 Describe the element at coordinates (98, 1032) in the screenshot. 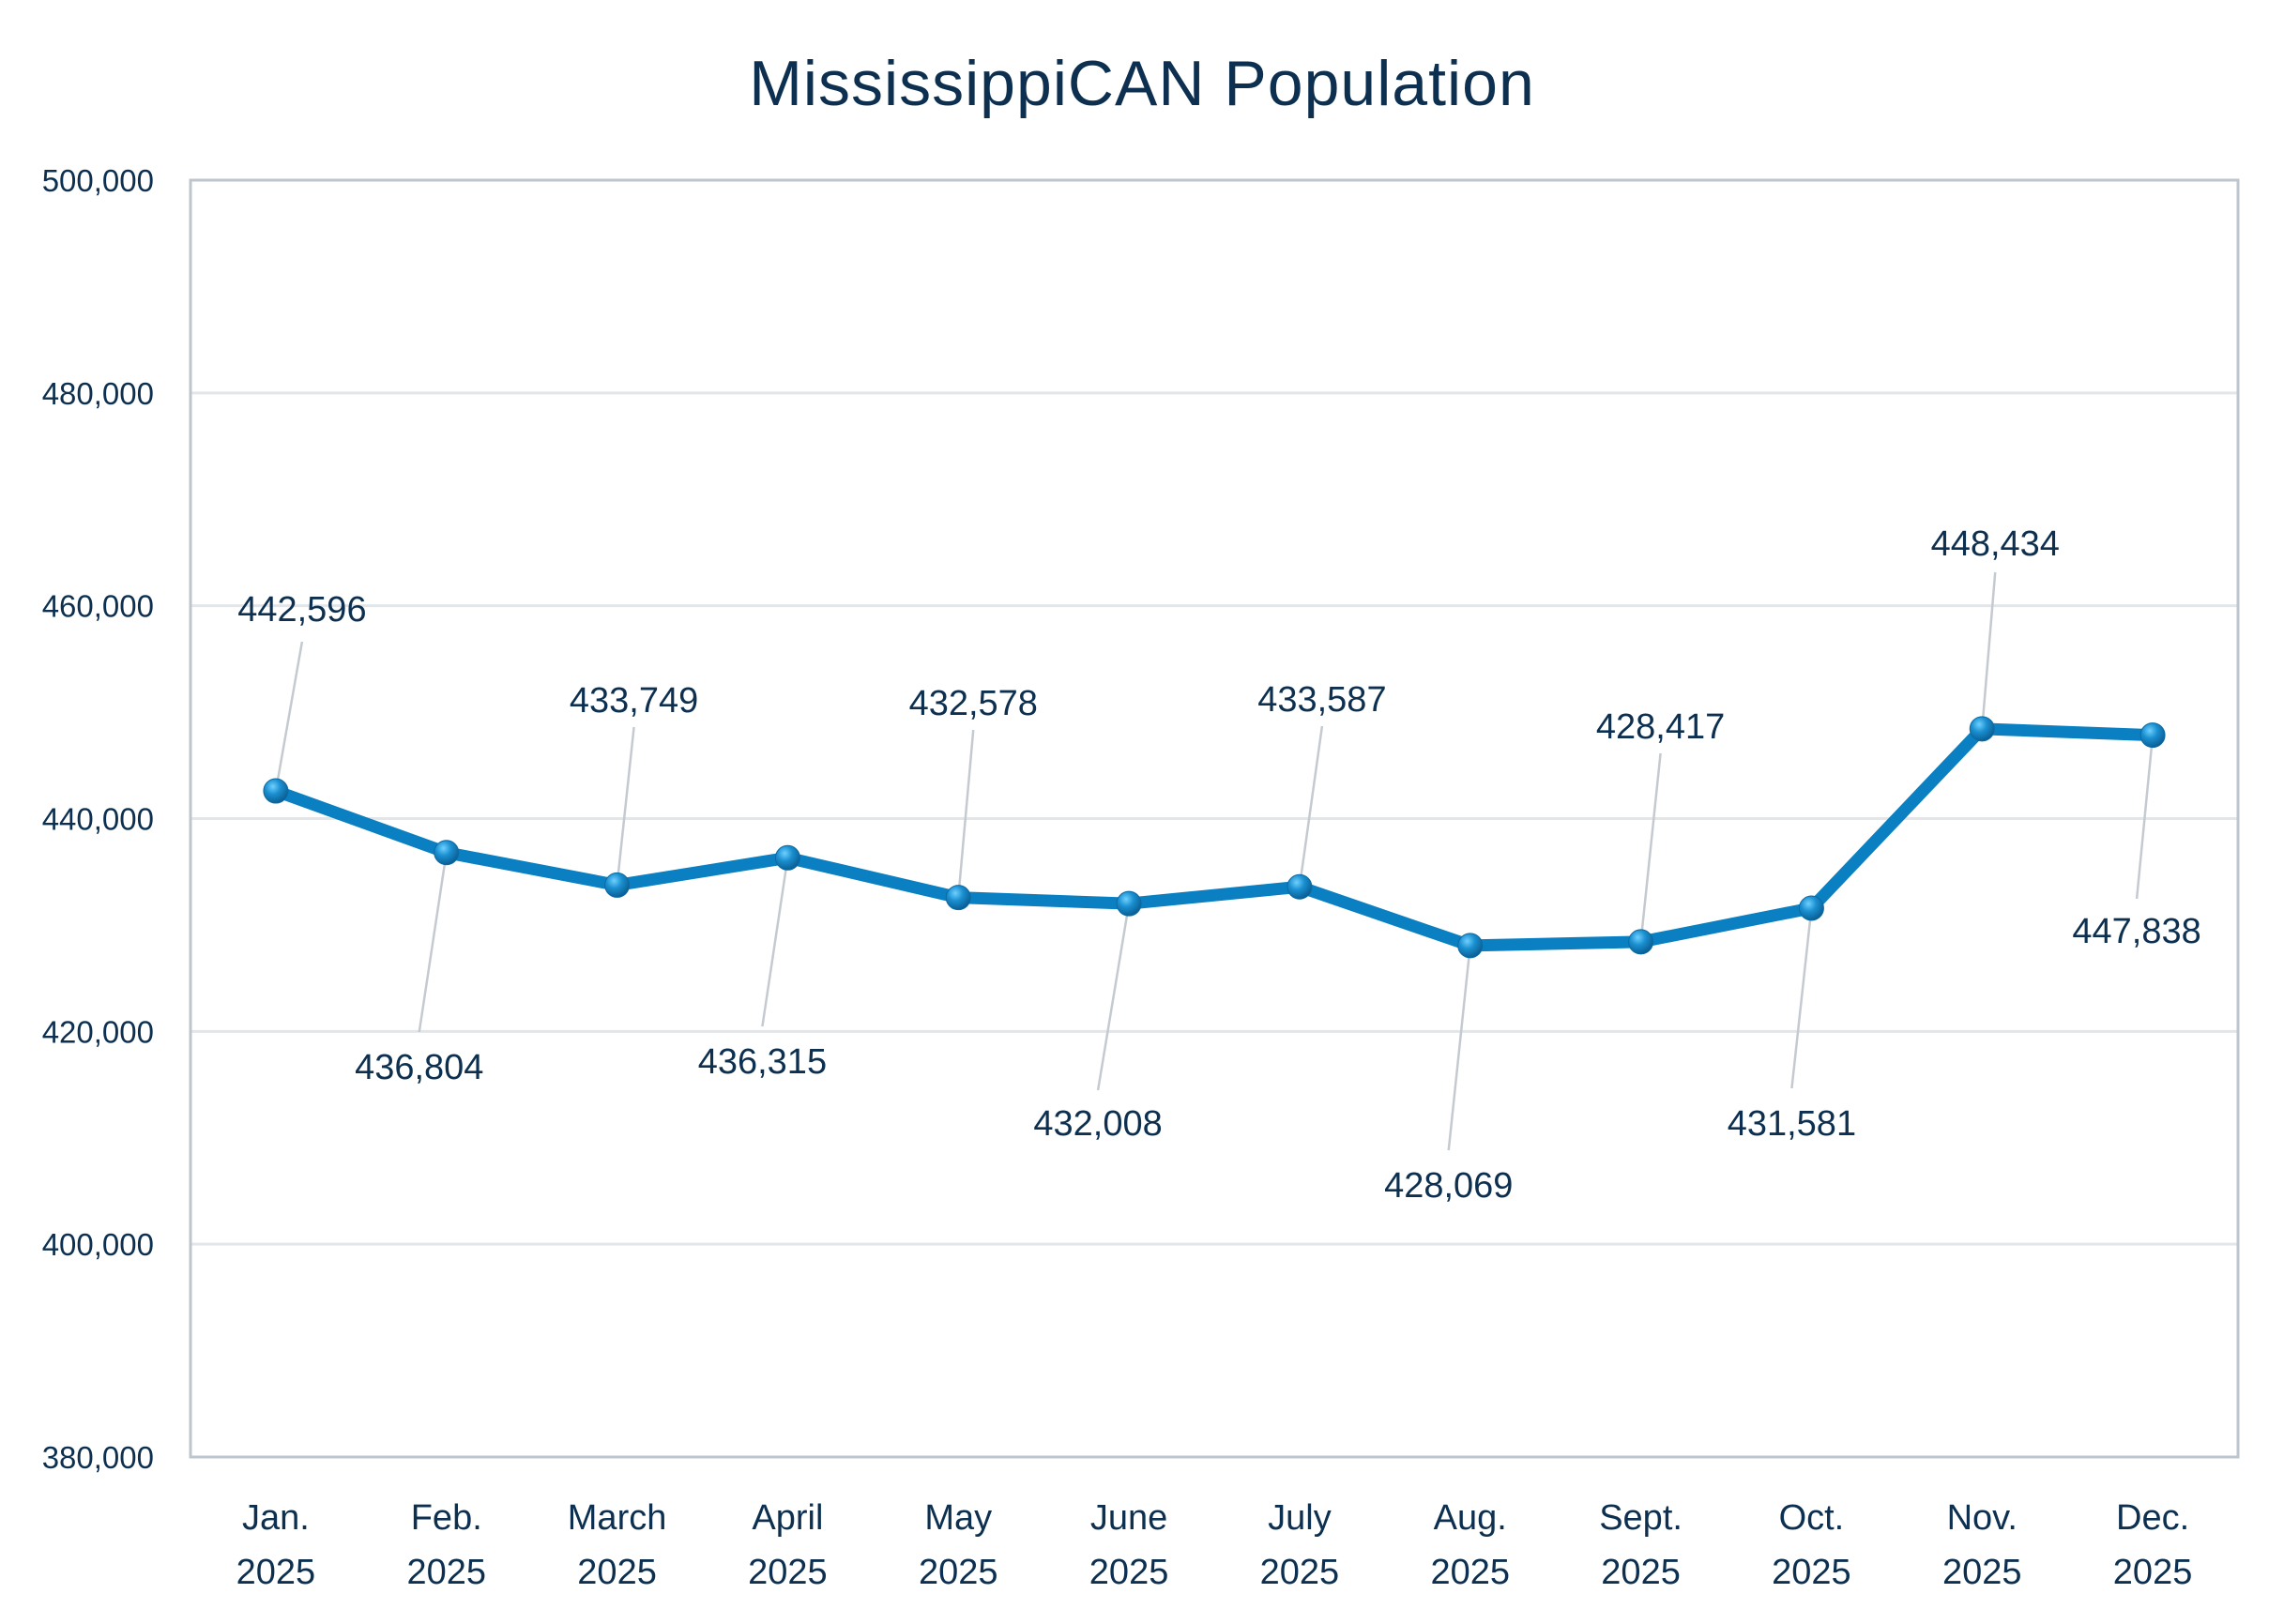

I see `y-tick-label: 420,000` at that location.